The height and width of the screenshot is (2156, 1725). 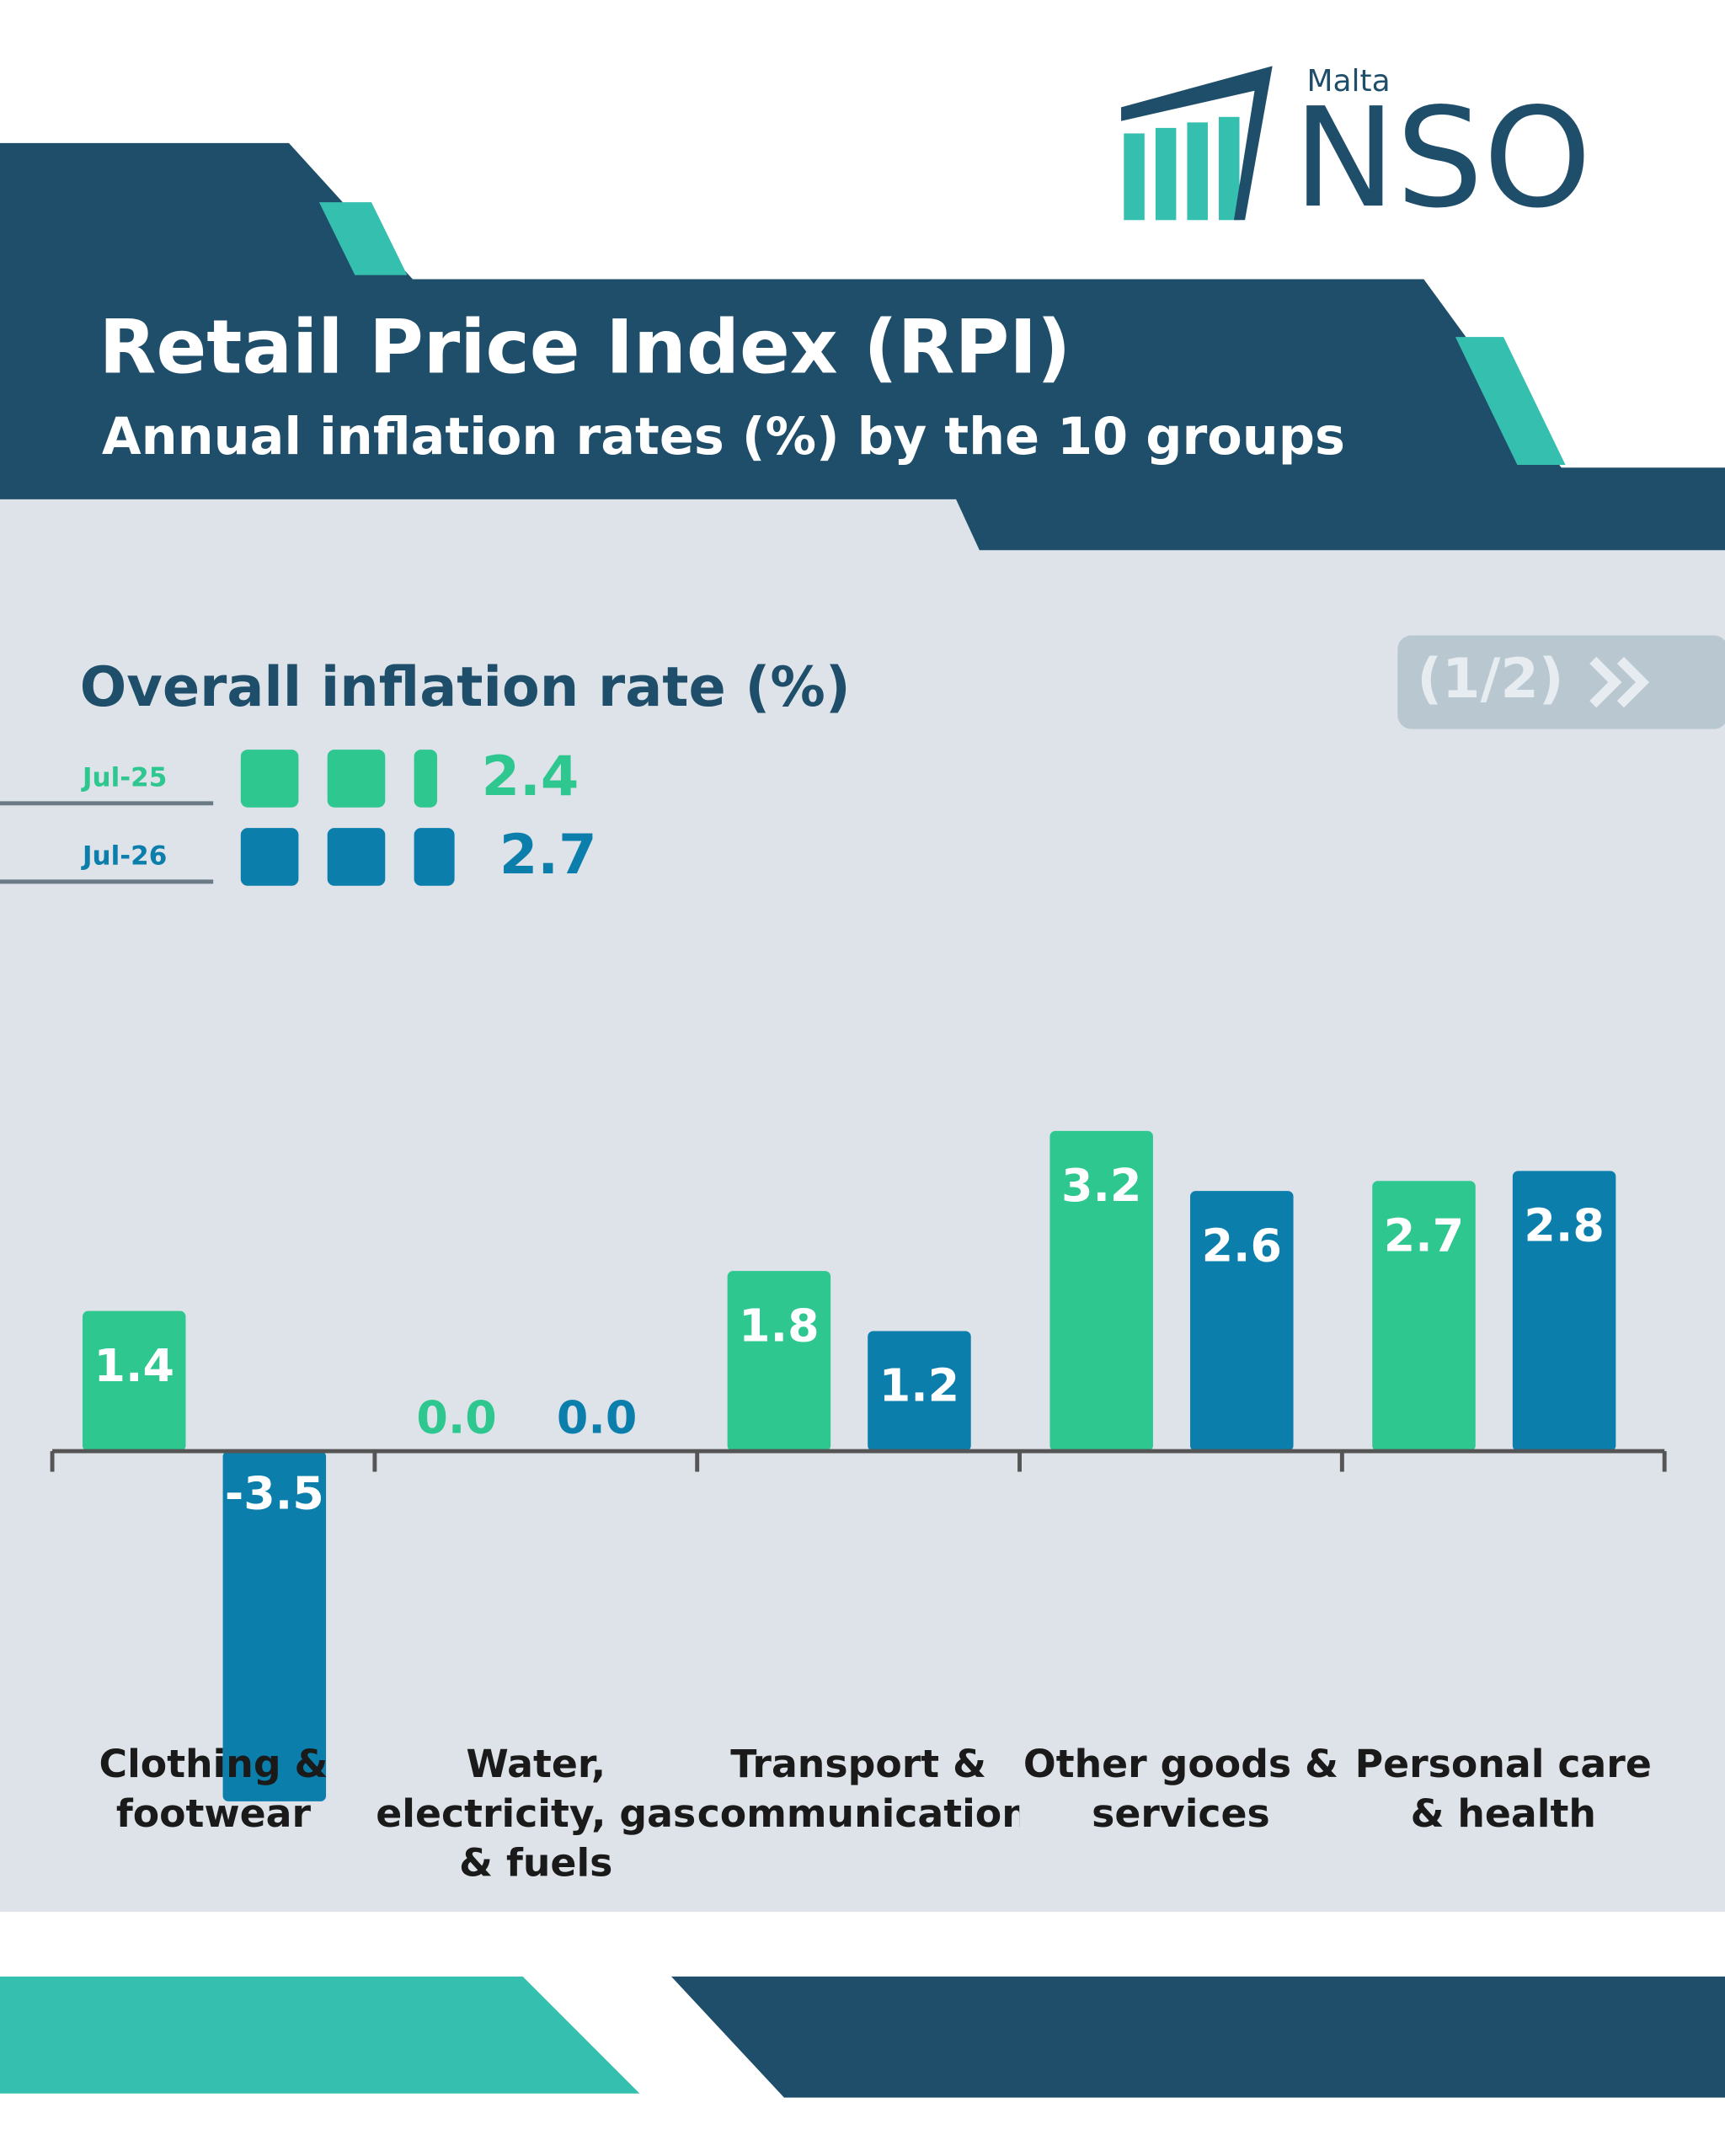 What do you see at coordinates (585, 347) in the screenshot?
I see `title: Retail Price Index (RPI)` at bounding box center [585, 347].